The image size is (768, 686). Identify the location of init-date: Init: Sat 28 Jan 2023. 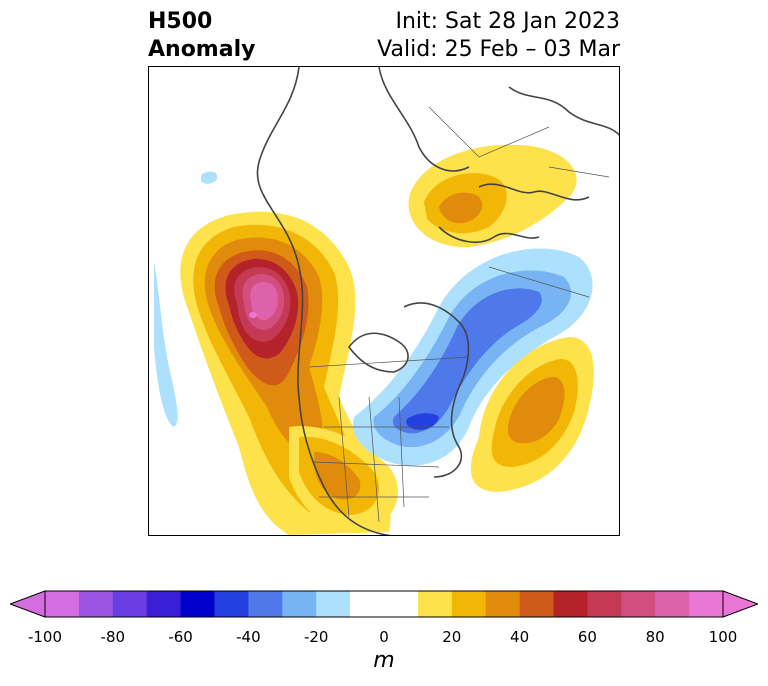
(507, 21).